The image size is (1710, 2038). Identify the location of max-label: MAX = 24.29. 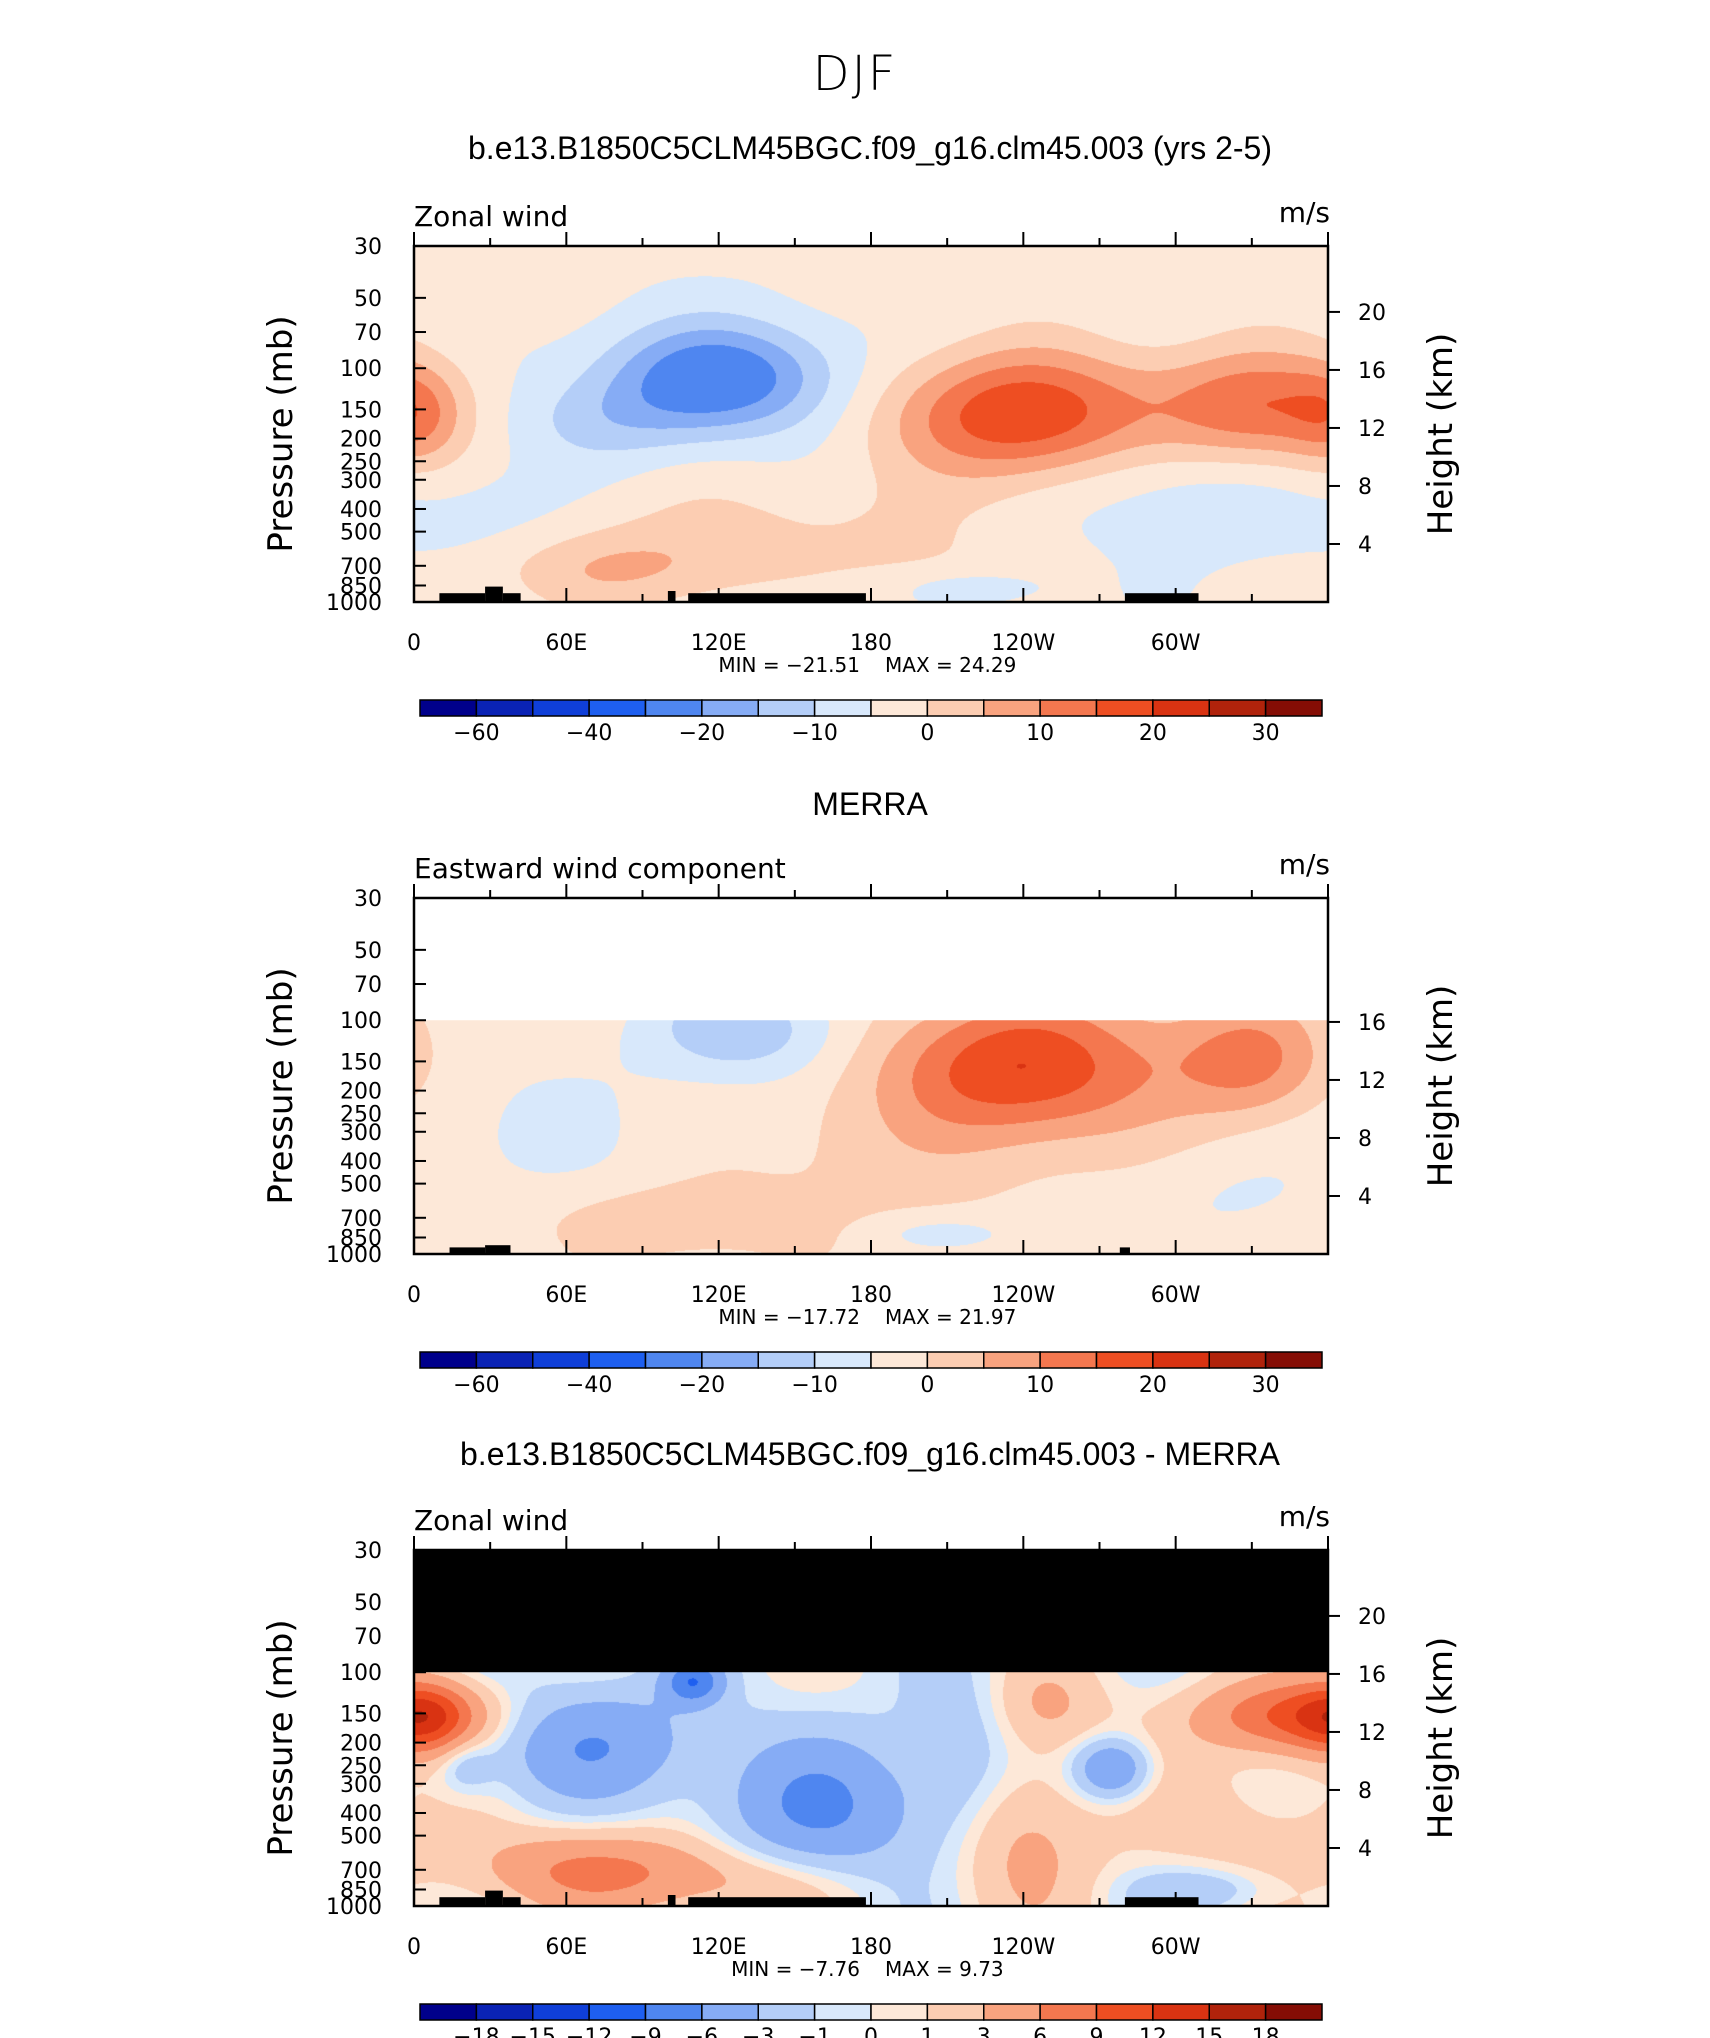
(950, 665).